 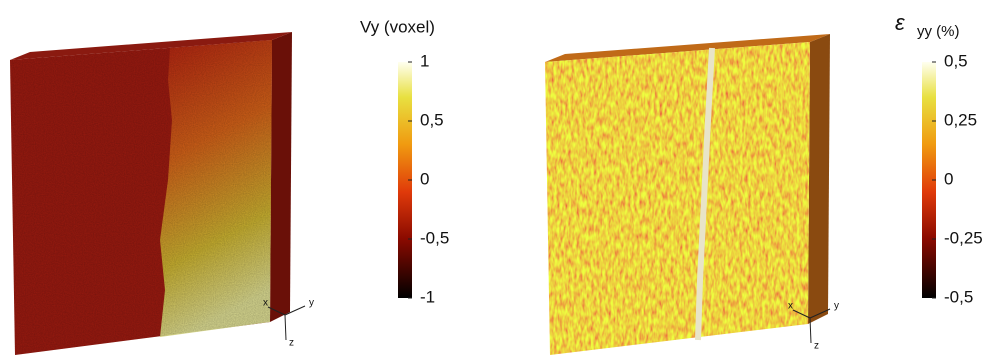 I want to click on tick-label: 1, so click(x=424, y=60).